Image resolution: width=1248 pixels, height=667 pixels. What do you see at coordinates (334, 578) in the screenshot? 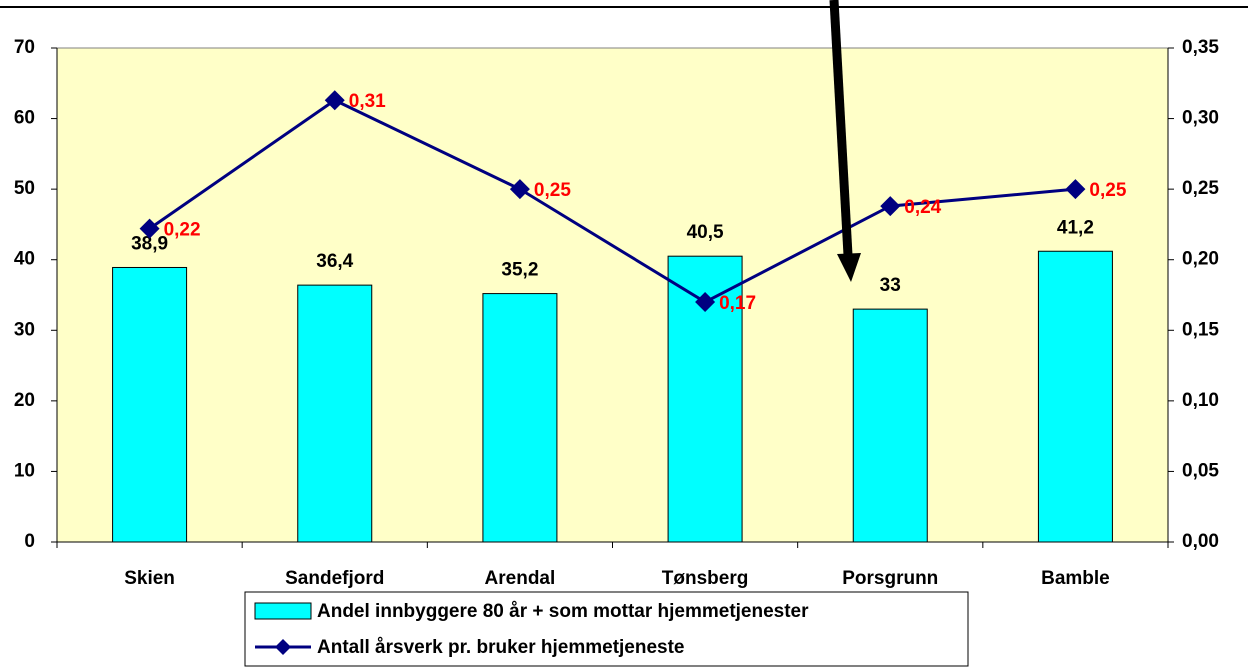
I see `x-tick-label: Sandefjord` at bounding box center [334, 578].